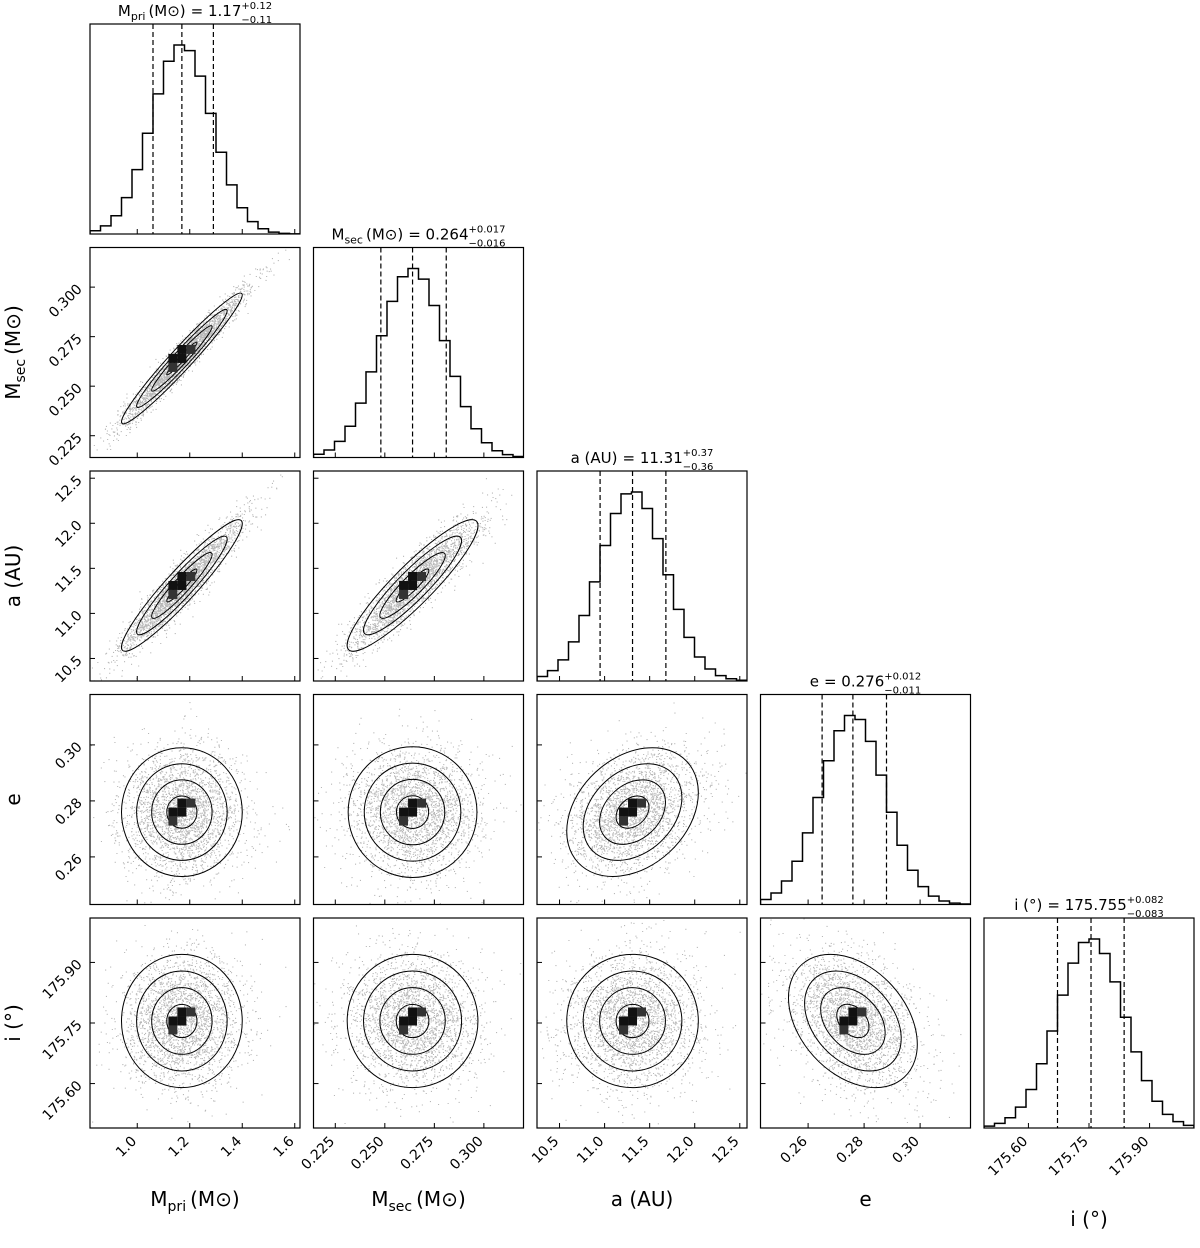  What do you see at coordinates (1028, 905) in the screenshot?
I see `title-label-i: i (°)` at bounding box center [1028, 905].